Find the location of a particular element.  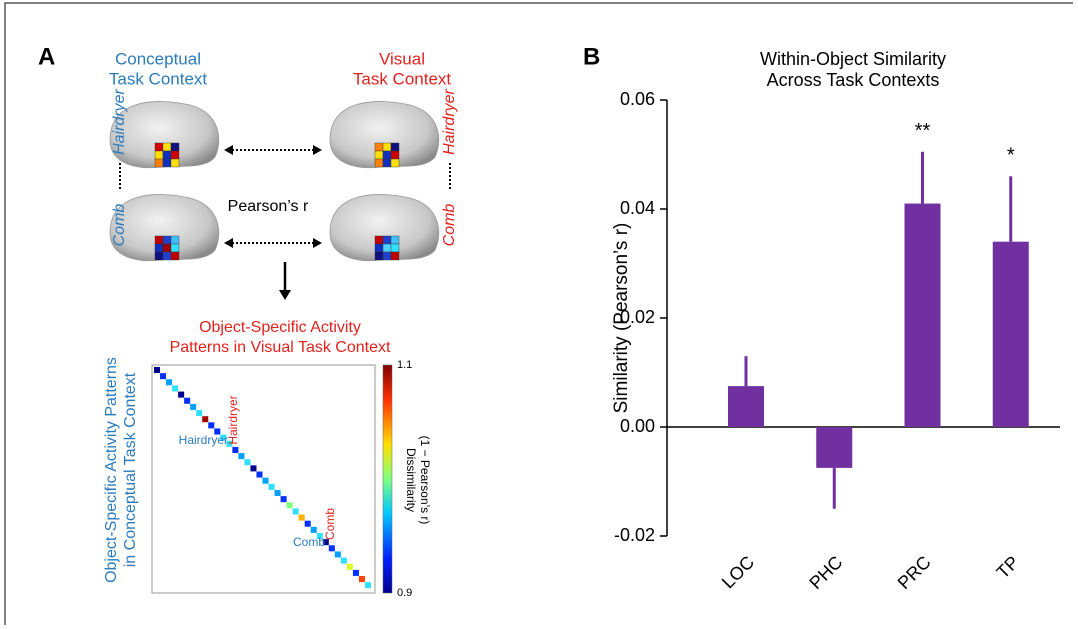

row-label: Comb is located at coordinates (309, 542).